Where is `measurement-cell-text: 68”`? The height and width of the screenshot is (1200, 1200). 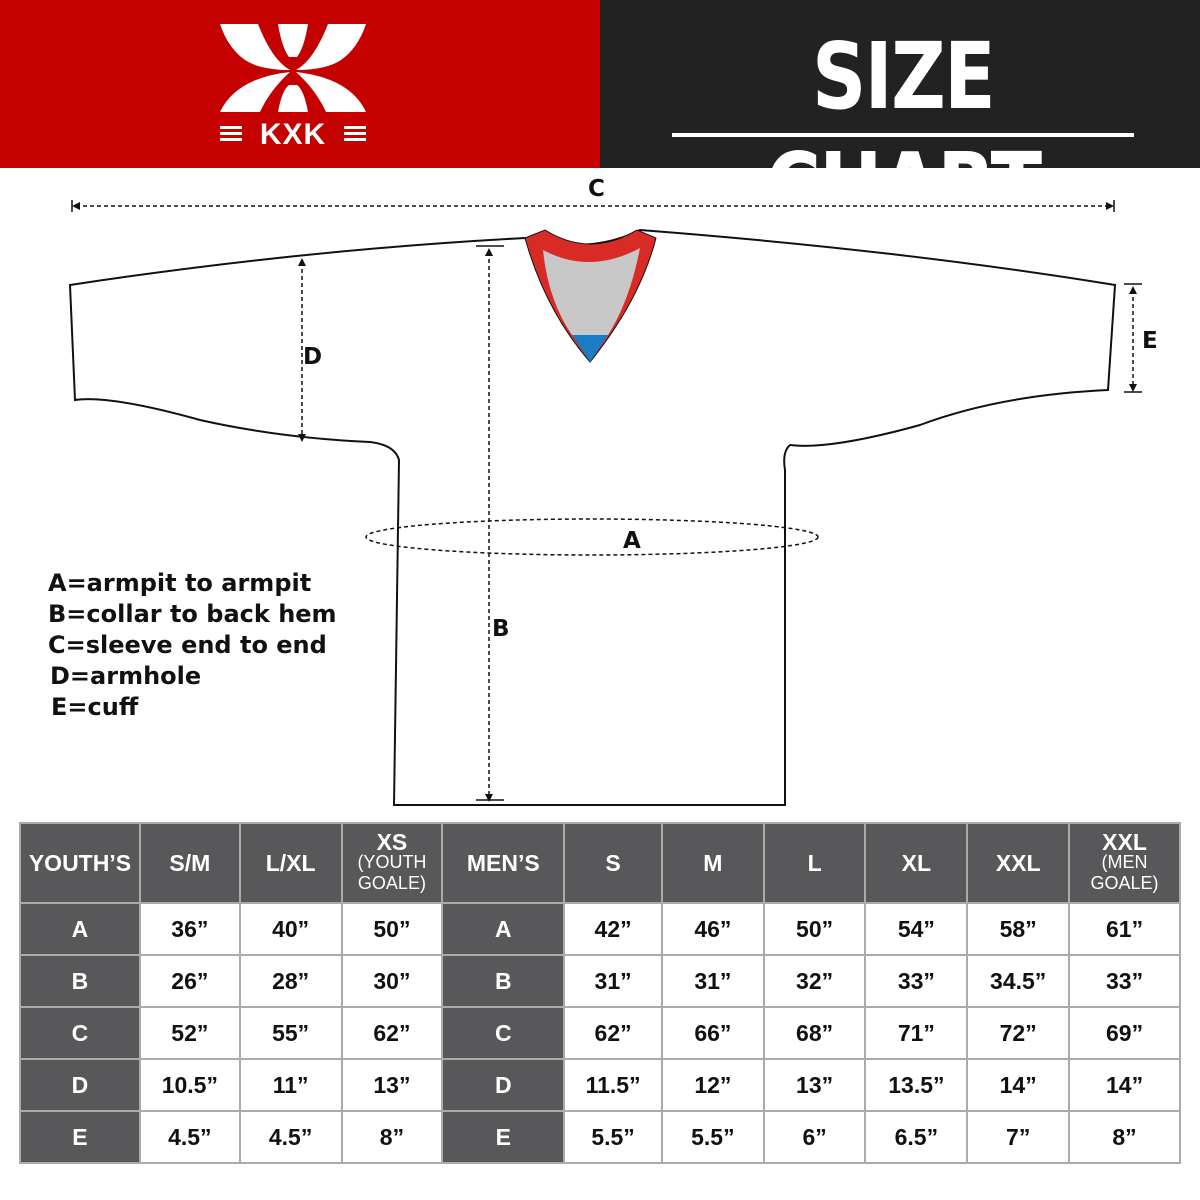
measurement-cell-text: 68” is located at coordinates (815, 1032).